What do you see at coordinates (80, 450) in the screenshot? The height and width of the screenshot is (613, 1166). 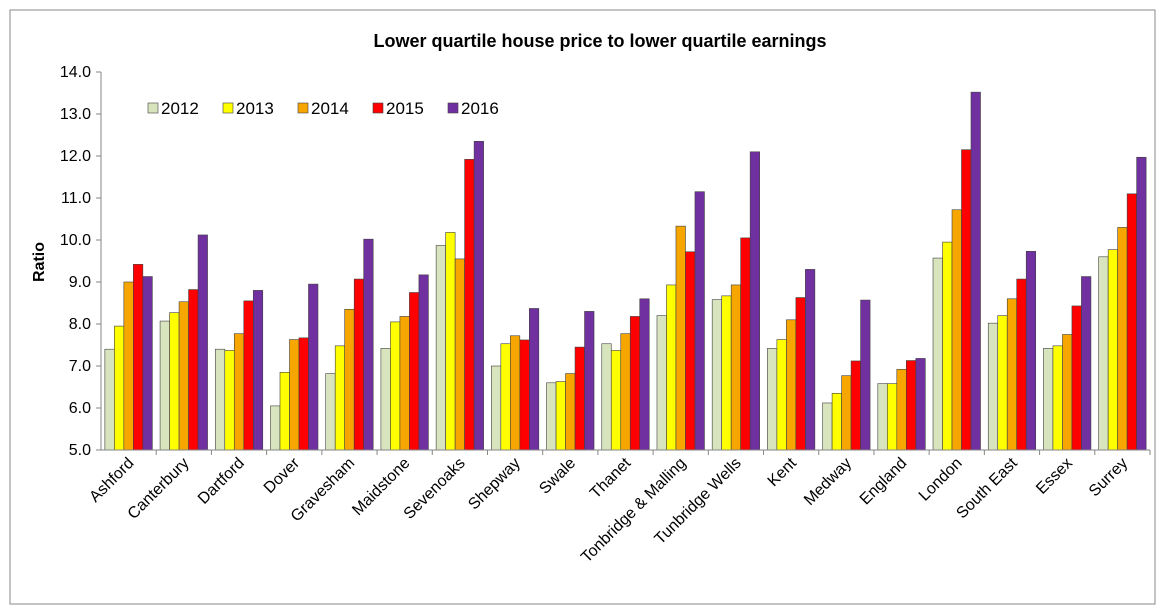 I see `y-tick-label: 5.0` at bounding box center [80, 450].